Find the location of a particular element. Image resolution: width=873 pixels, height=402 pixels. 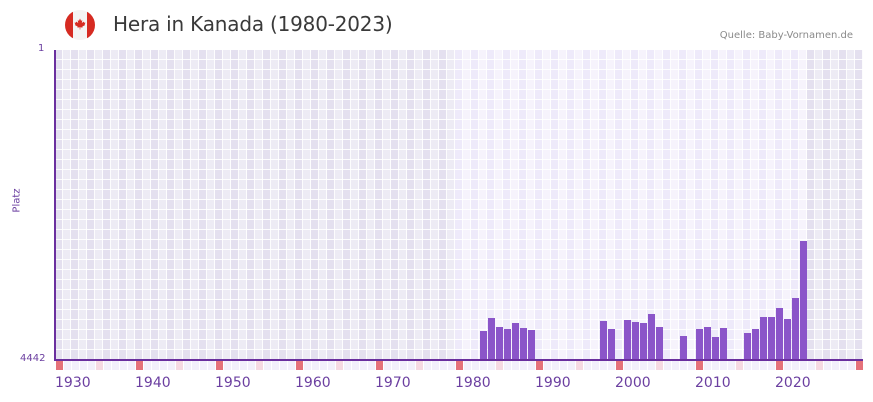

flag-band-right is located at coordinates (91, 25).